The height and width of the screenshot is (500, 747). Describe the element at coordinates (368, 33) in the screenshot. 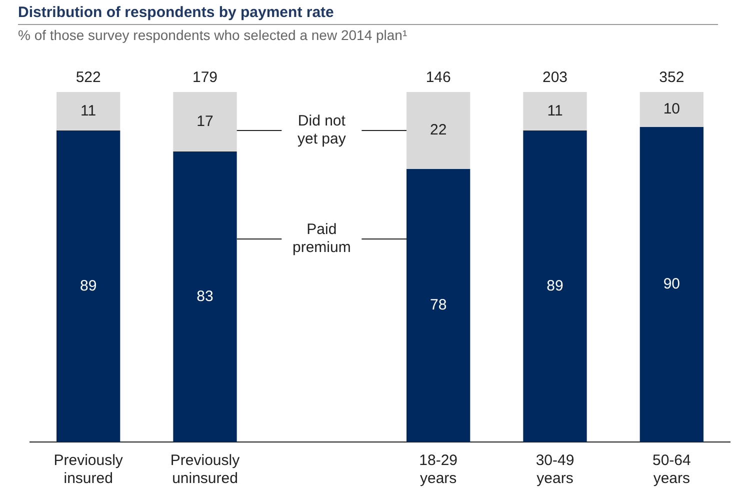

I see `chart-subtitle: % of those survey respondents who selected a new 2014 plan¹` at that location.